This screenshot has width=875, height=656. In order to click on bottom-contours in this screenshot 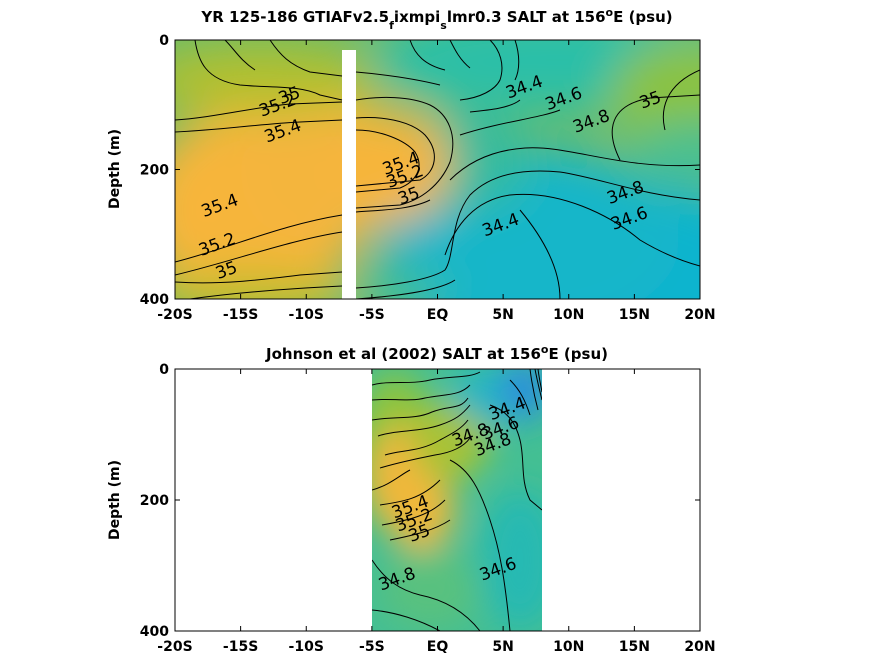, I will do `click(457, 500)`.